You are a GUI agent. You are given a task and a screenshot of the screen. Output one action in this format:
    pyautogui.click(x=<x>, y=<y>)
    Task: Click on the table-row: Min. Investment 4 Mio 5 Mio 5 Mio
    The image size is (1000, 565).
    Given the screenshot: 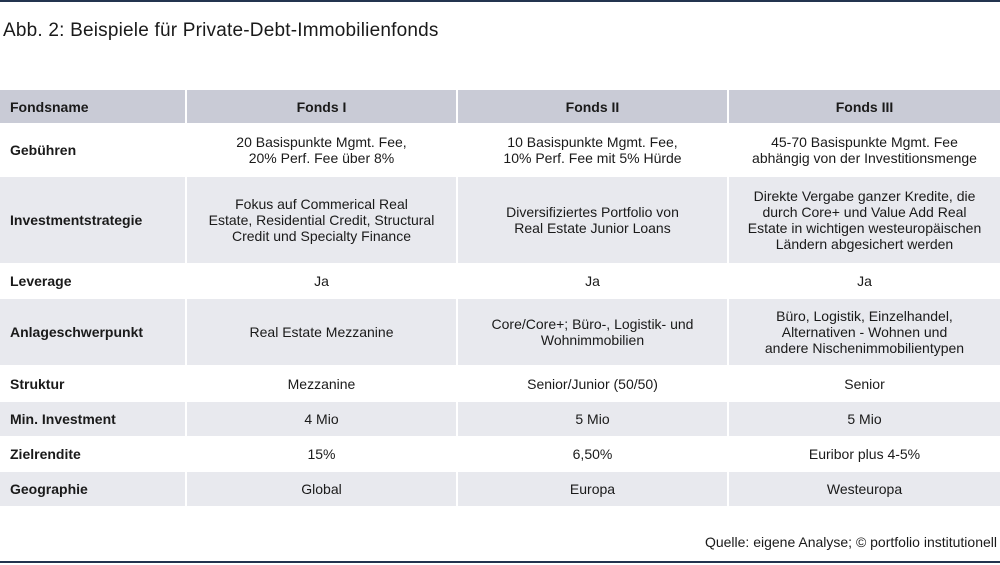 What is the action you would take?
    pyautogui.click(x=500, y=419)
    